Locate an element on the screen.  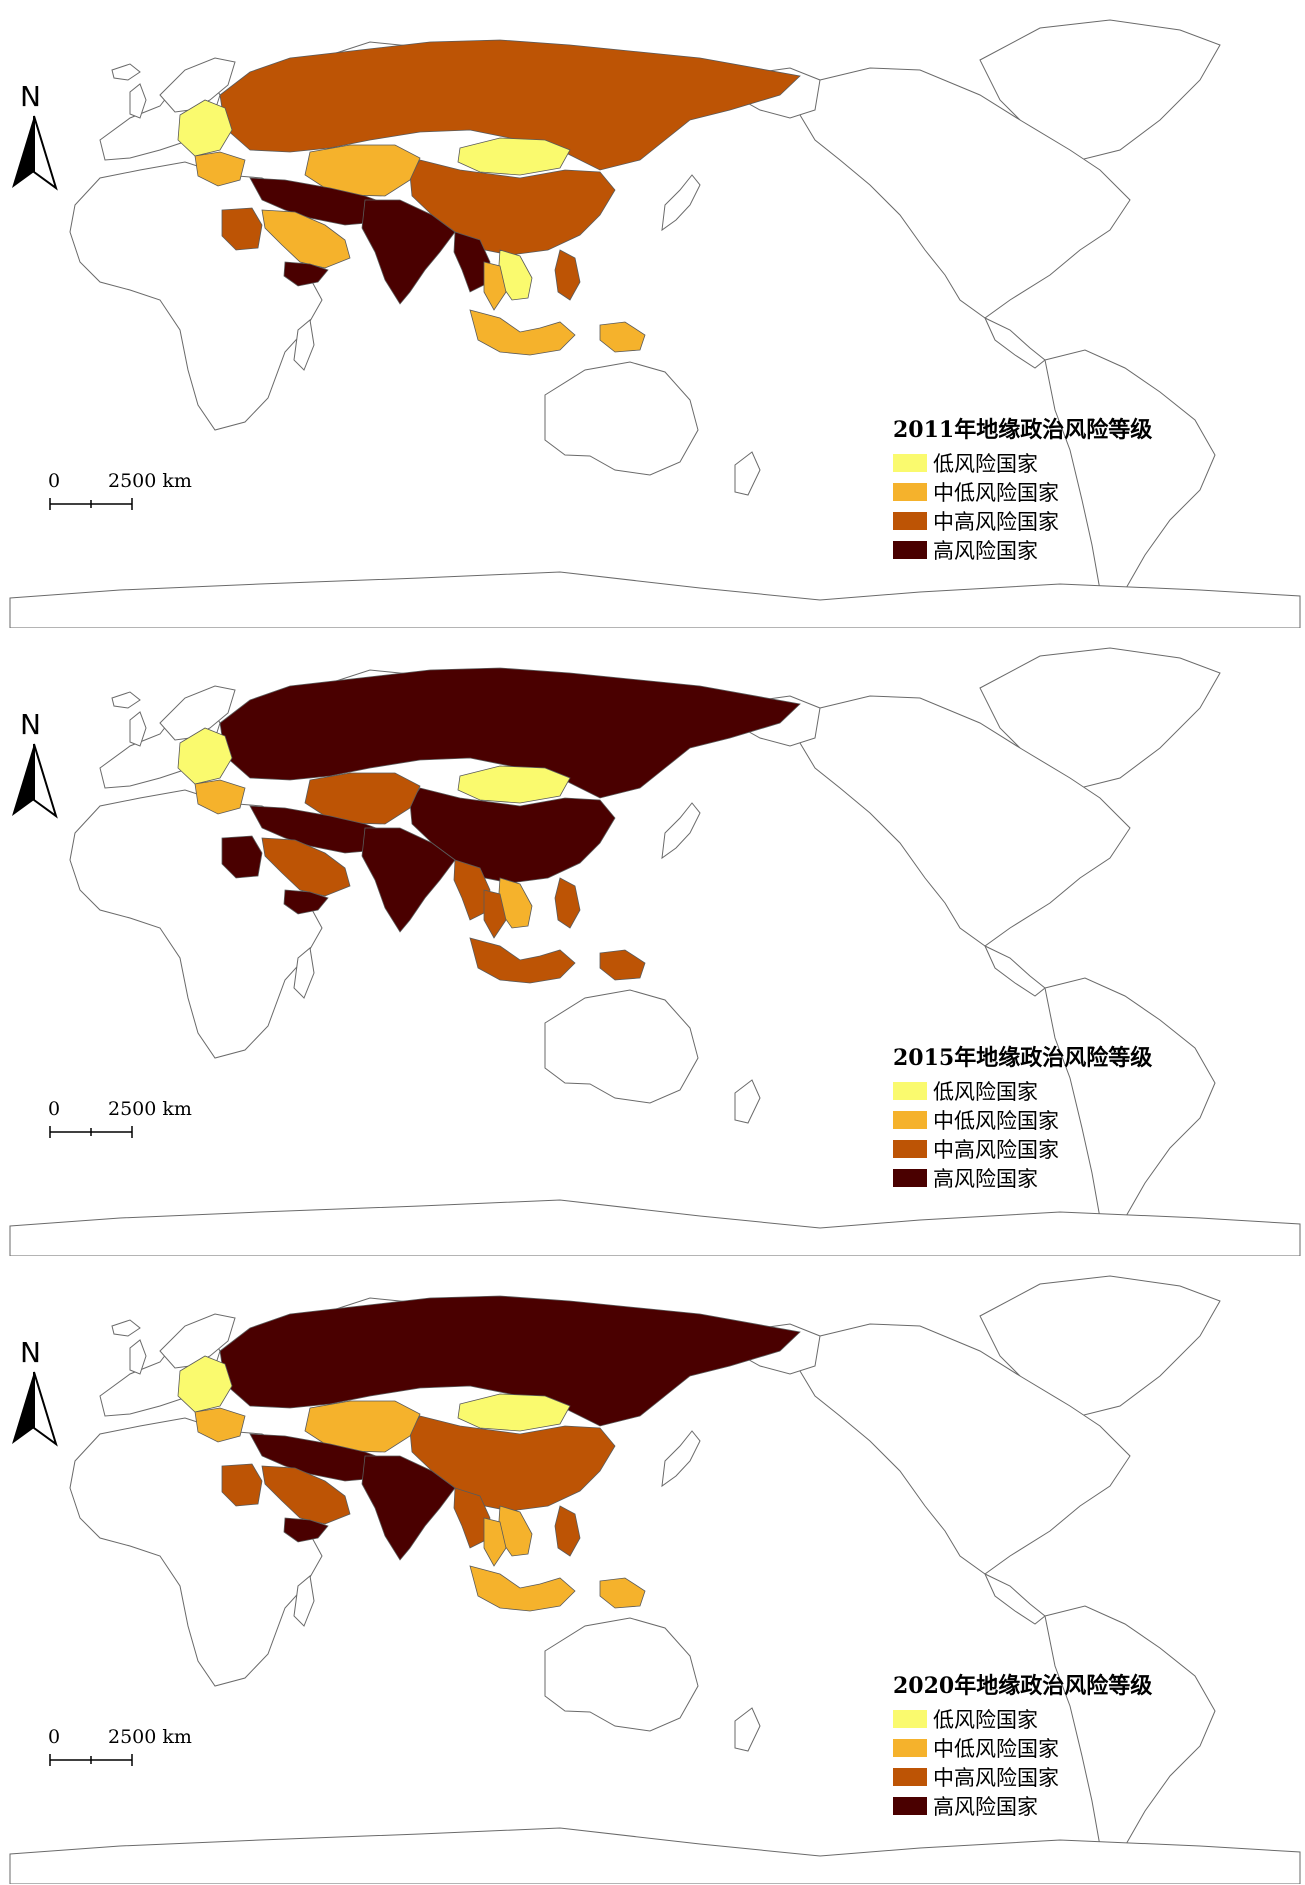
legend: 2015年地缘政治风险等级 低风险国家 中低风险国家 中高风险国家 高风险国家 is located at coordinates (1043, 1116).